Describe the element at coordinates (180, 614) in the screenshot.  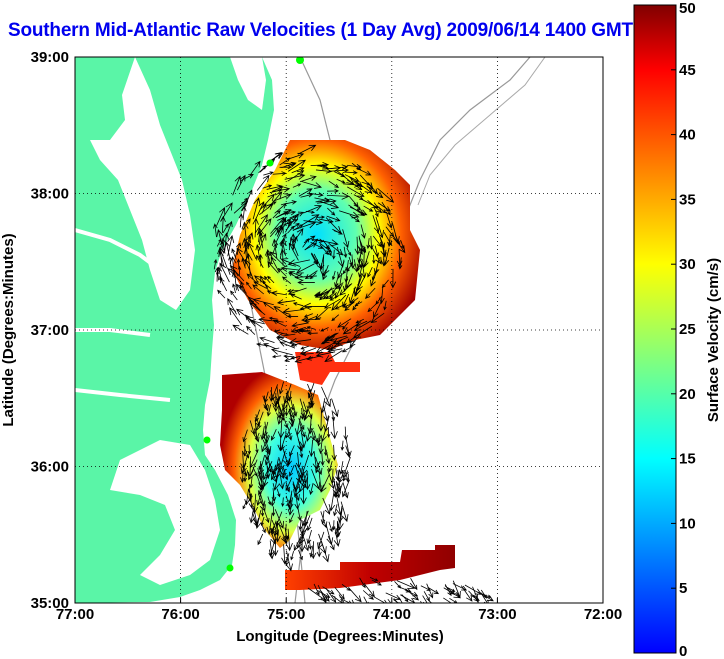
I see `x-tick-label: 76:00` at that location.